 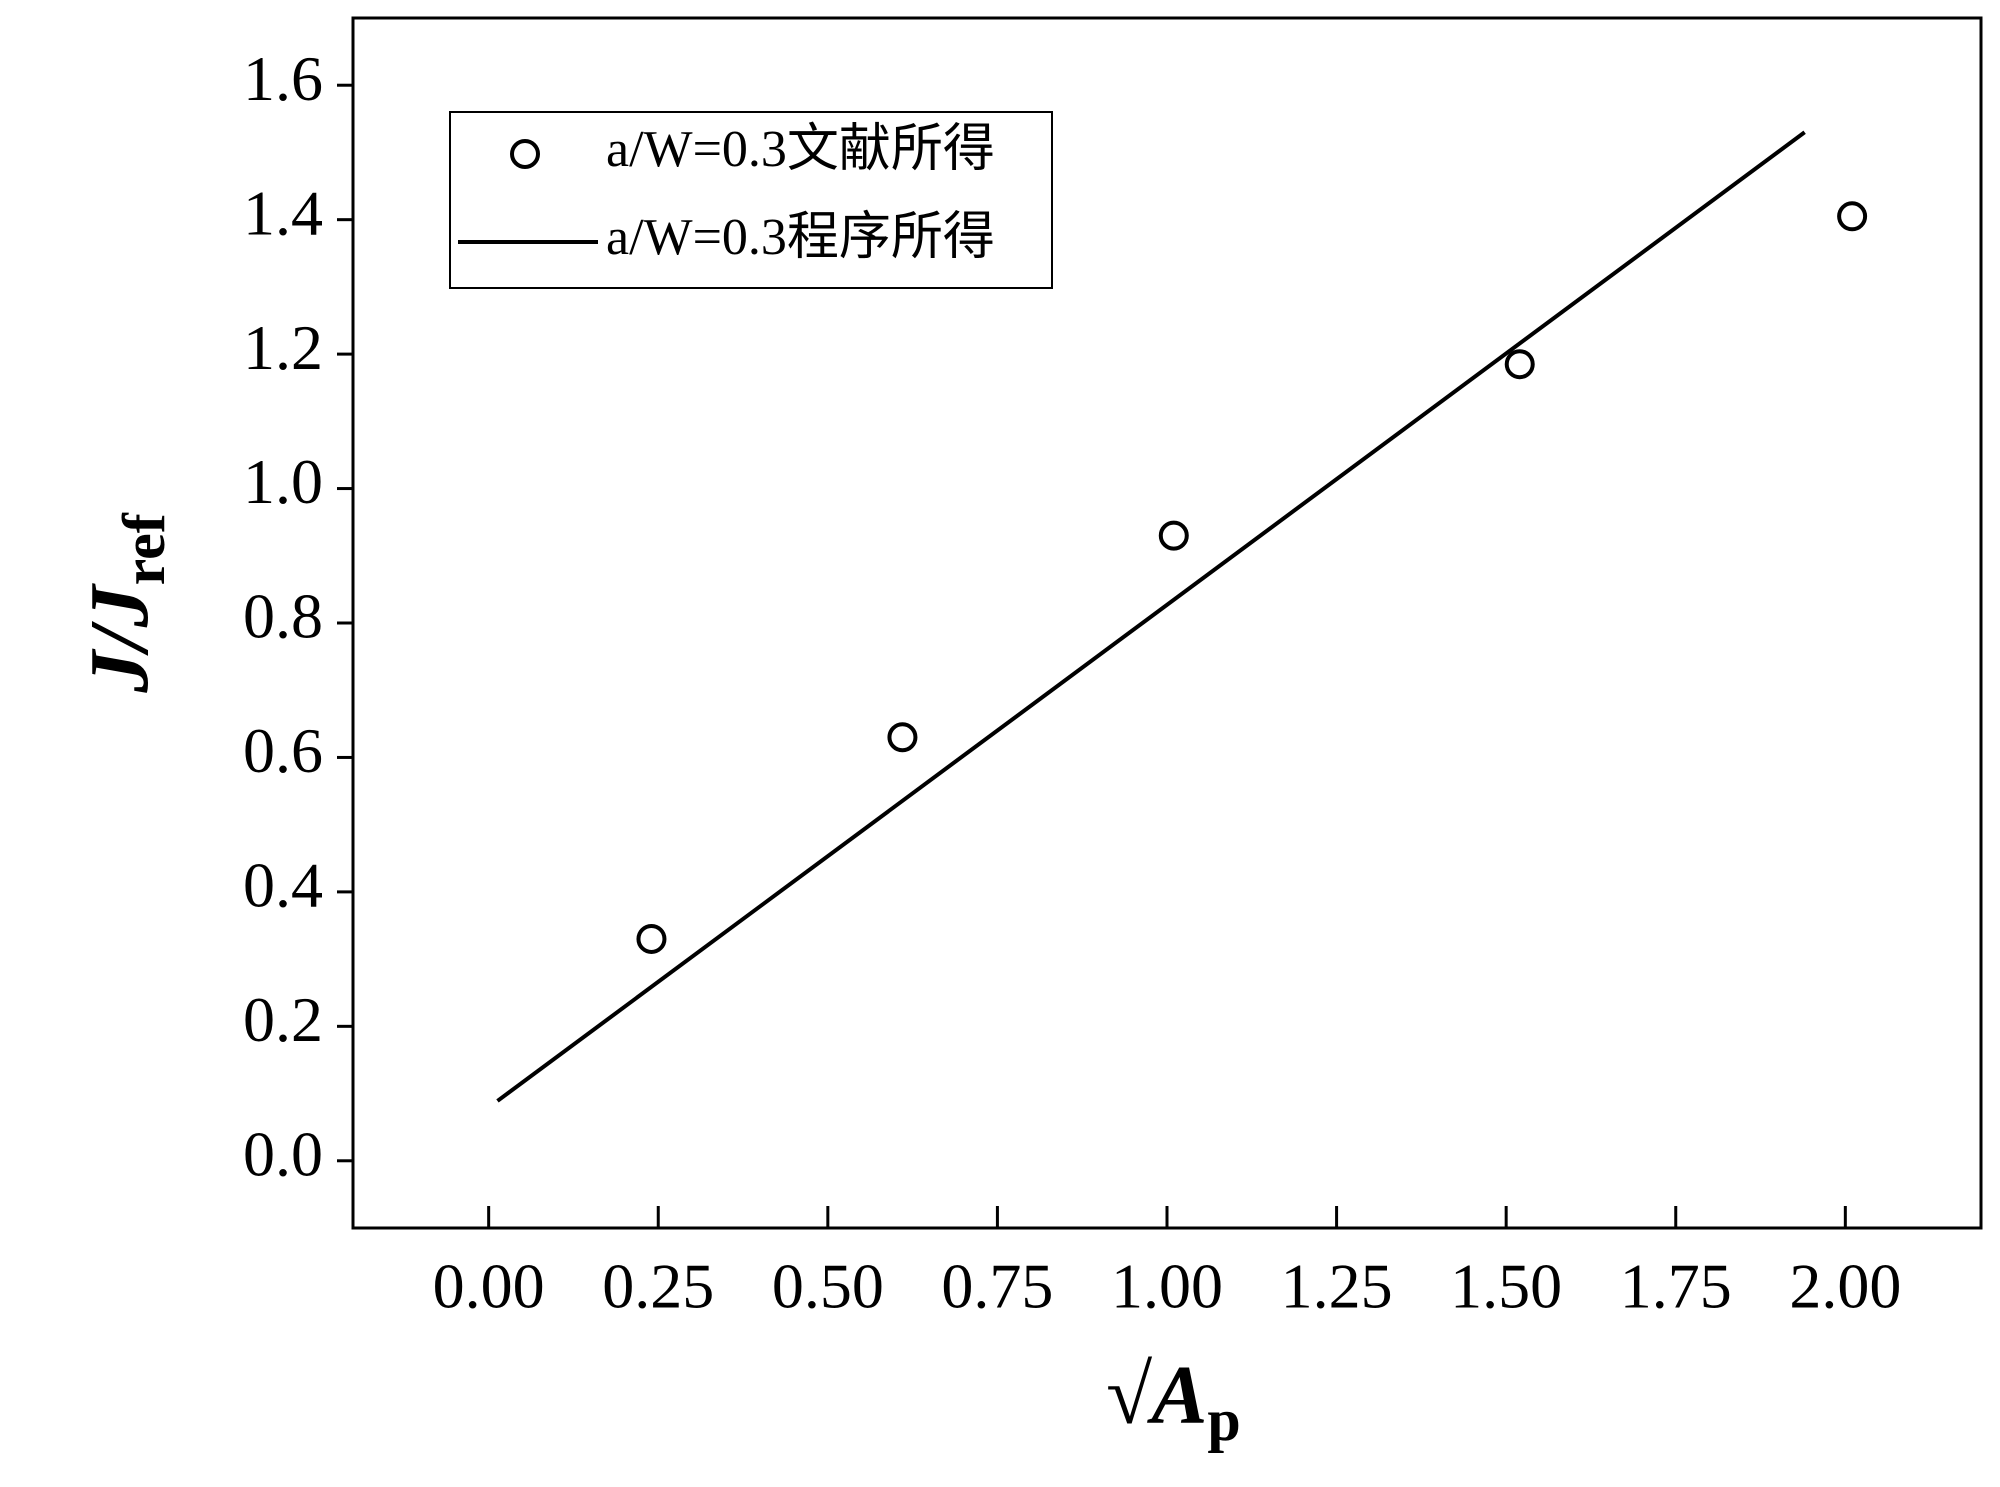 What do you see at coordinates (283, 212) in the screenshot?
I see `y-tick-label: 1.4` at bounding box center [283, 212].